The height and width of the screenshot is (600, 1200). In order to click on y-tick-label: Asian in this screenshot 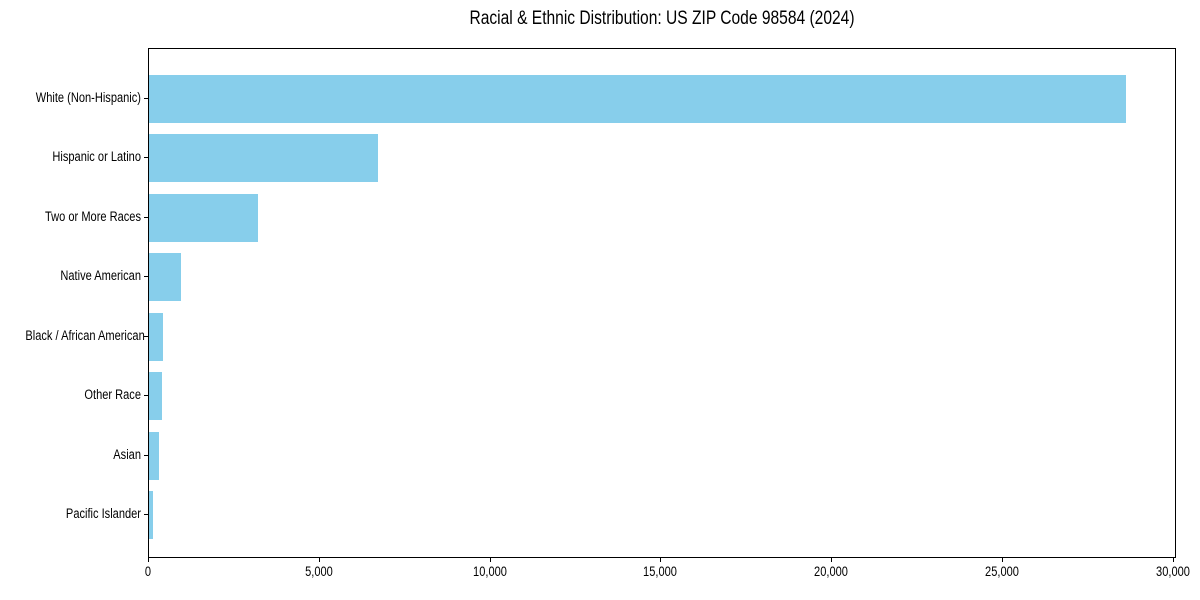, I will do `click(127, 454)`.